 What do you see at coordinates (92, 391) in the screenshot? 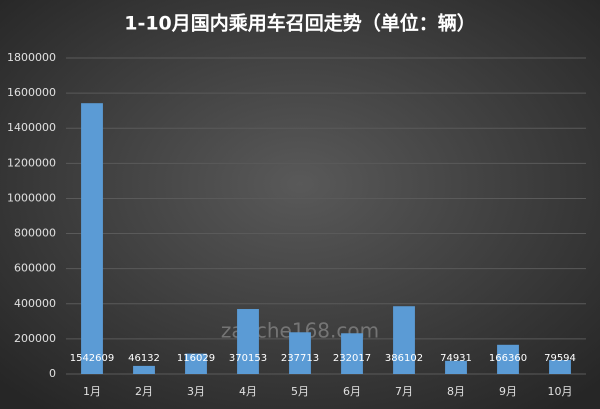
I see `x-tick-label: 1月` at bounding box center [92, 391].